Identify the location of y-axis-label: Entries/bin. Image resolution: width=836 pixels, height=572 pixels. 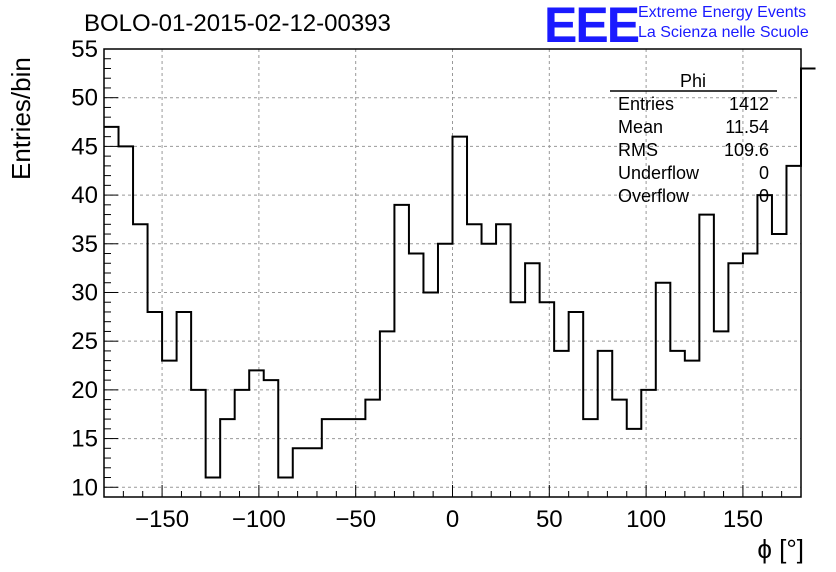
(21, 118).